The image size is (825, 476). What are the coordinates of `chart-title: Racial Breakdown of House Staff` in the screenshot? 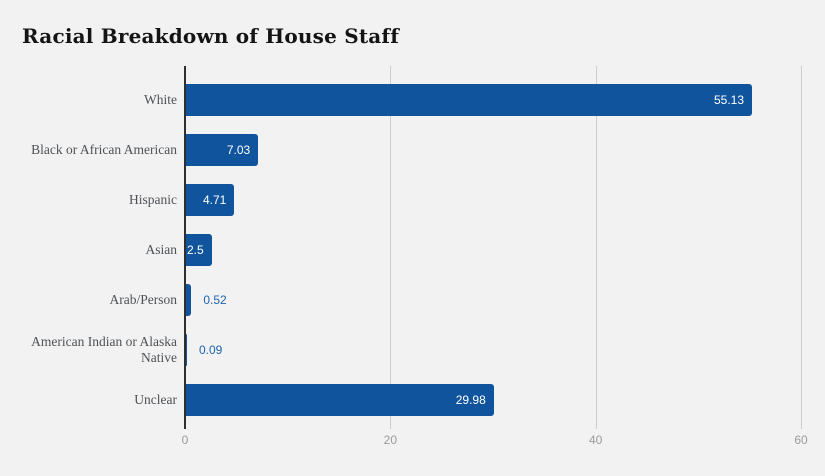 It's located at (211, 36).